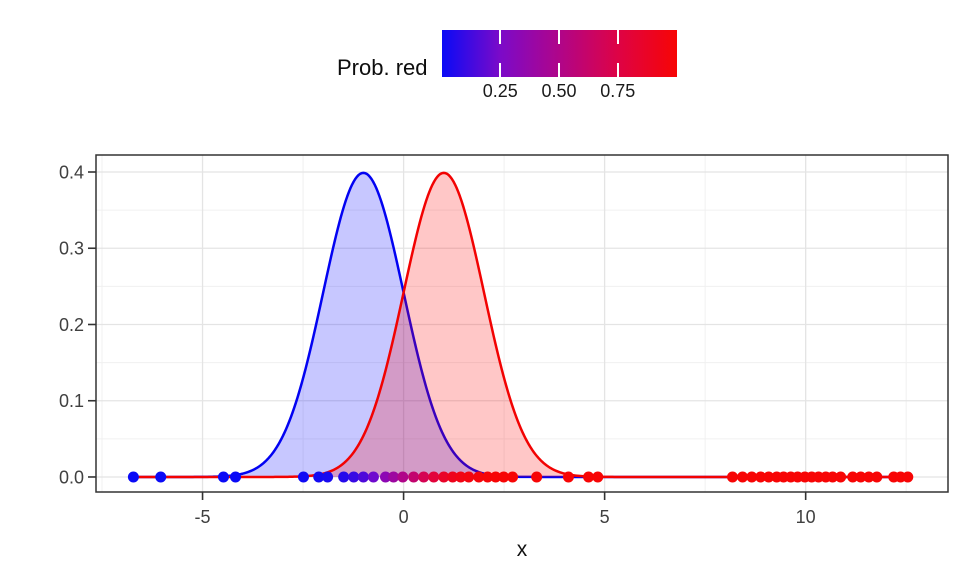  Describe the element at coordinates (618, 91) in the screenshot. I see `legend-tick-label: 0.75` at that location.